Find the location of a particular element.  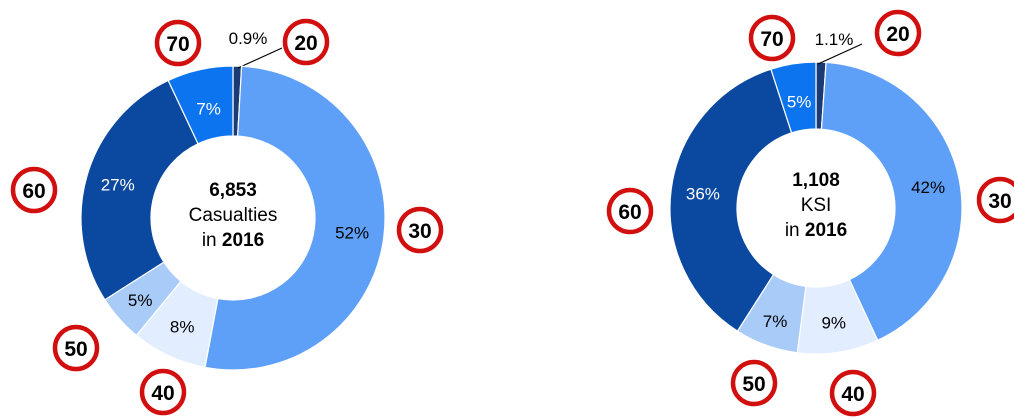

slice-label-60: 27% is located at coordinates (118, 185).